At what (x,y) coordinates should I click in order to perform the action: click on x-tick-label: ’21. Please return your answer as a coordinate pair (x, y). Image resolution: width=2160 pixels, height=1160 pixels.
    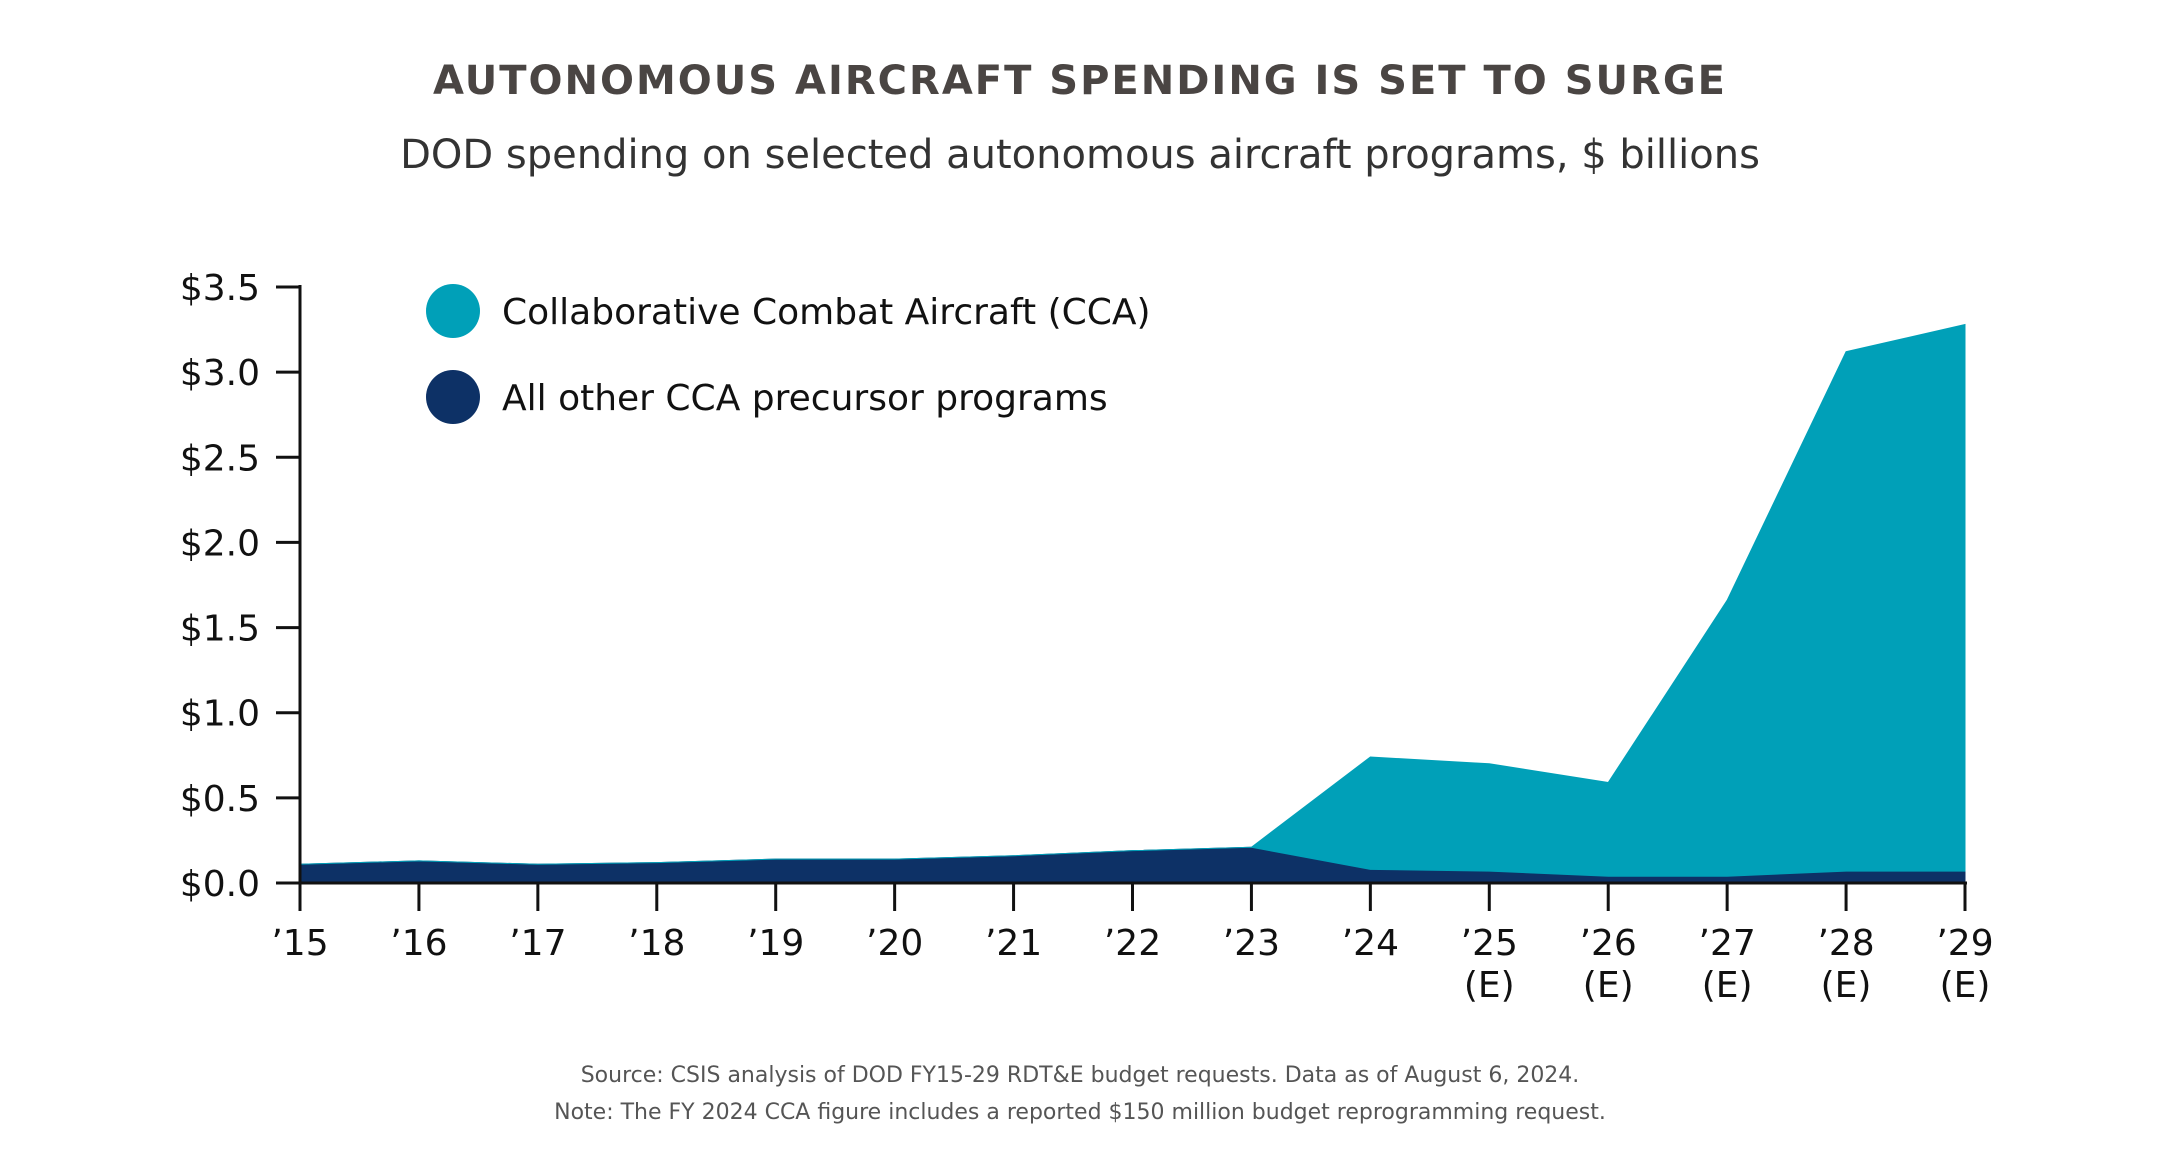
    Looking at the image, I should click on (1013, 943).